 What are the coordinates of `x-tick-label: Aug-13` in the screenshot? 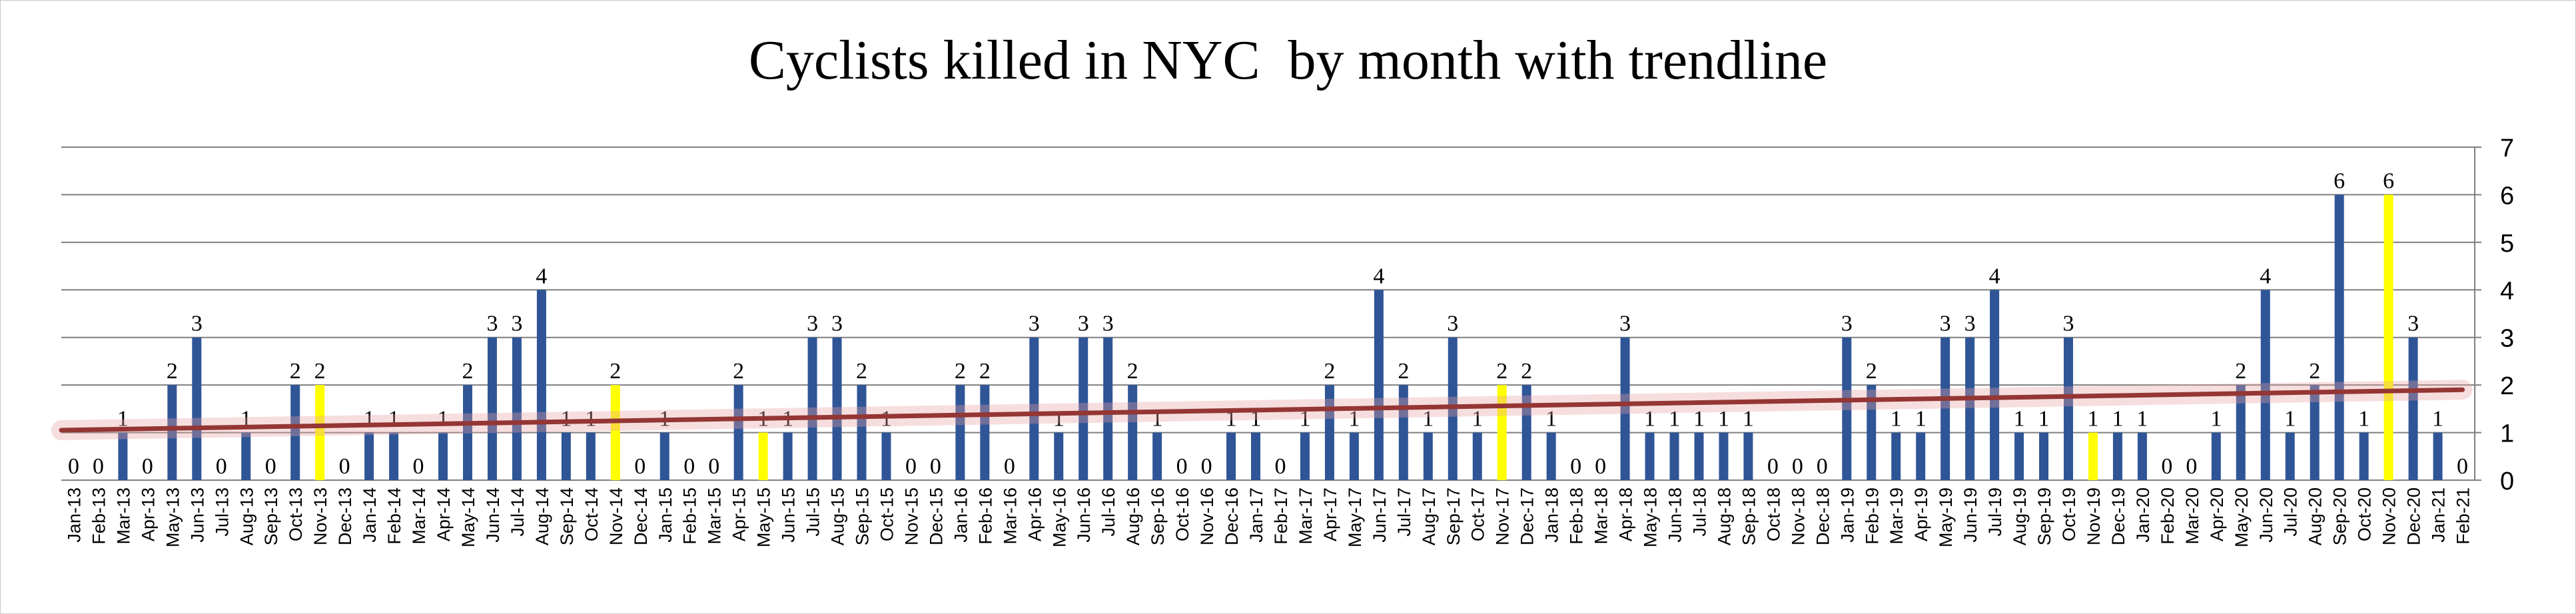 It's located at (246, 516).